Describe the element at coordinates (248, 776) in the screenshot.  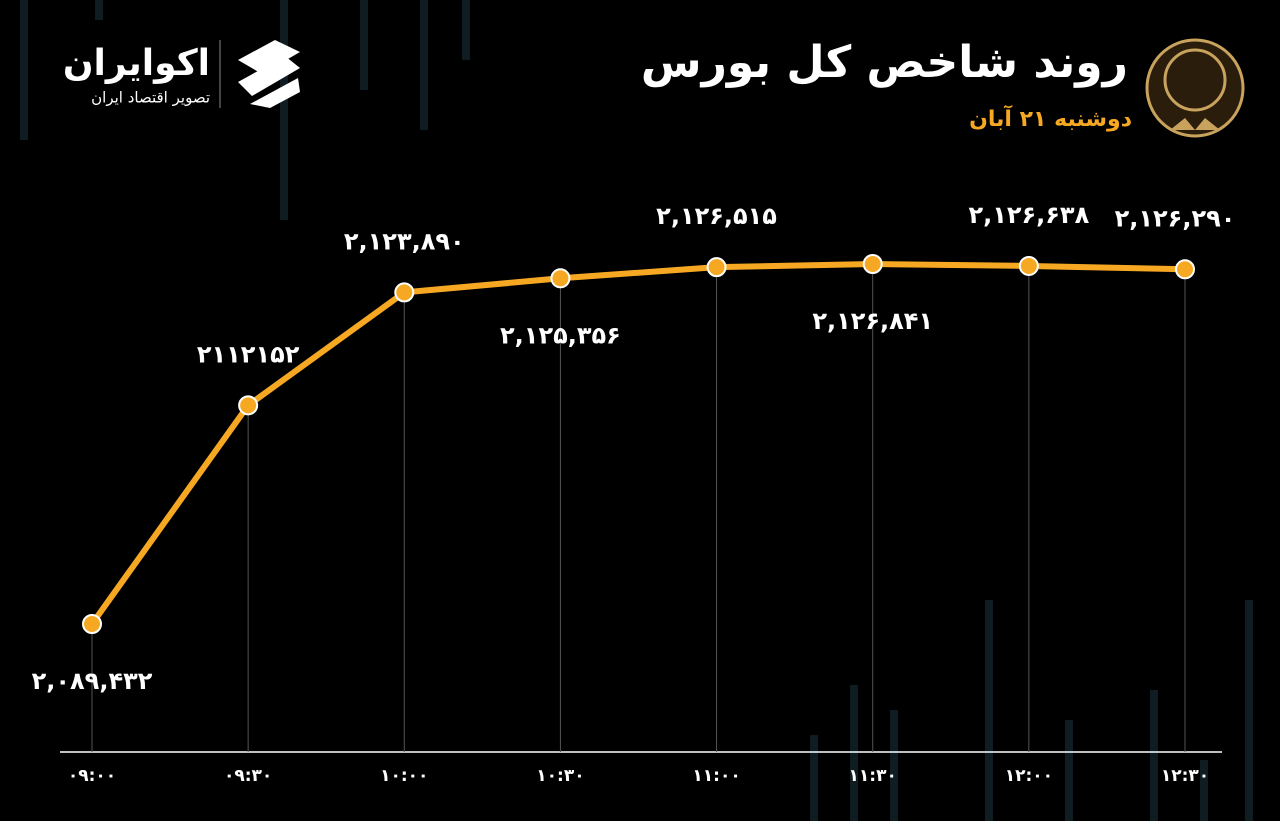
I see `x-tick-label: ۰۹:۳۰` at that location.